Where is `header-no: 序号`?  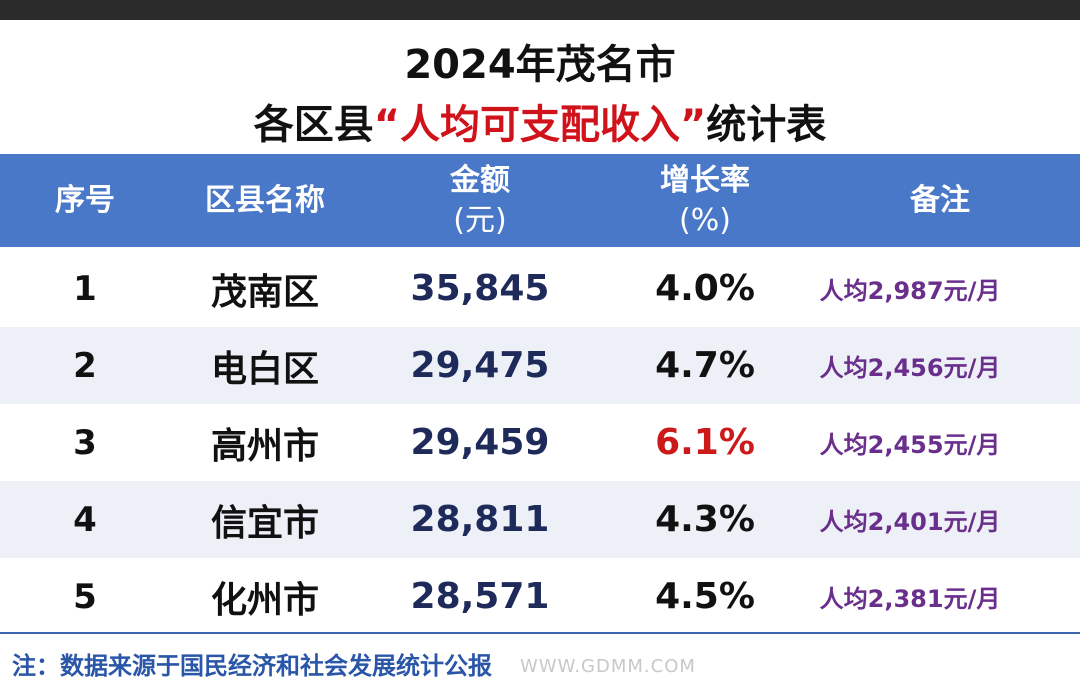 header-no: 序号 is located at coordinates (85, 200).